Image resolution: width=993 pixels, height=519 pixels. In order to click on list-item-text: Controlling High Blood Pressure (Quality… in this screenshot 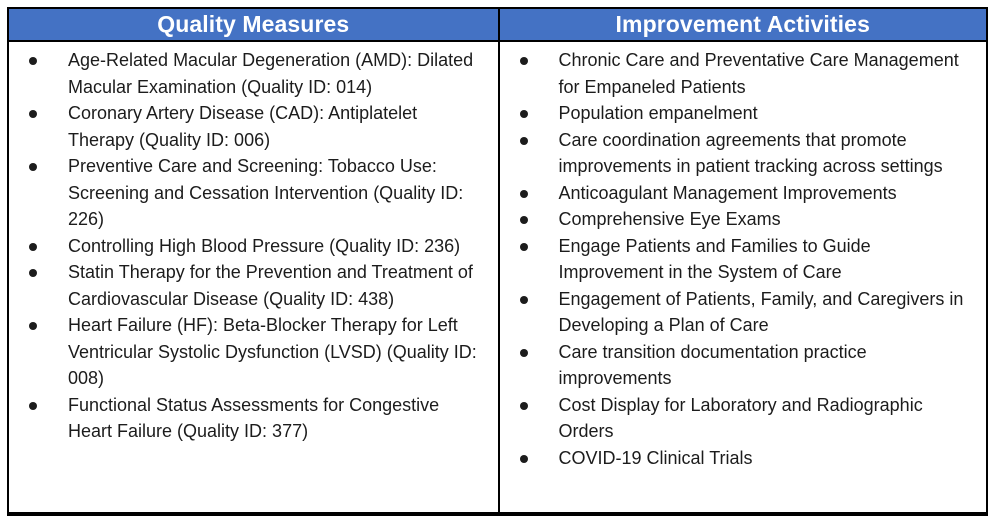, I will do `click(264, 245)`.